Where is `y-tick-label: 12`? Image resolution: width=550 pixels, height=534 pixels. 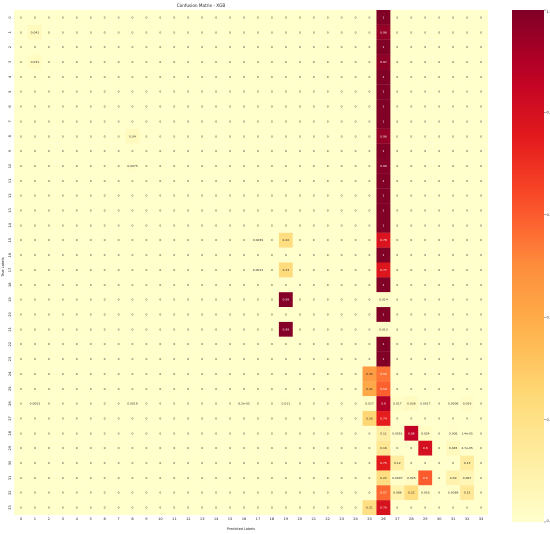
y-tick-label: 12 is located at coordinates (10, 195).